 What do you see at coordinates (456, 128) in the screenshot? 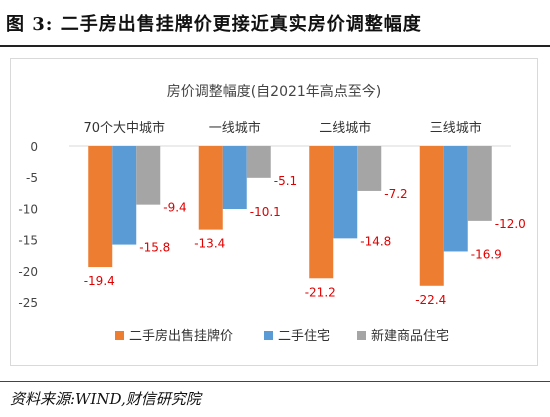
I see `category-label: 三线城市` at bounding box center [456, 128].